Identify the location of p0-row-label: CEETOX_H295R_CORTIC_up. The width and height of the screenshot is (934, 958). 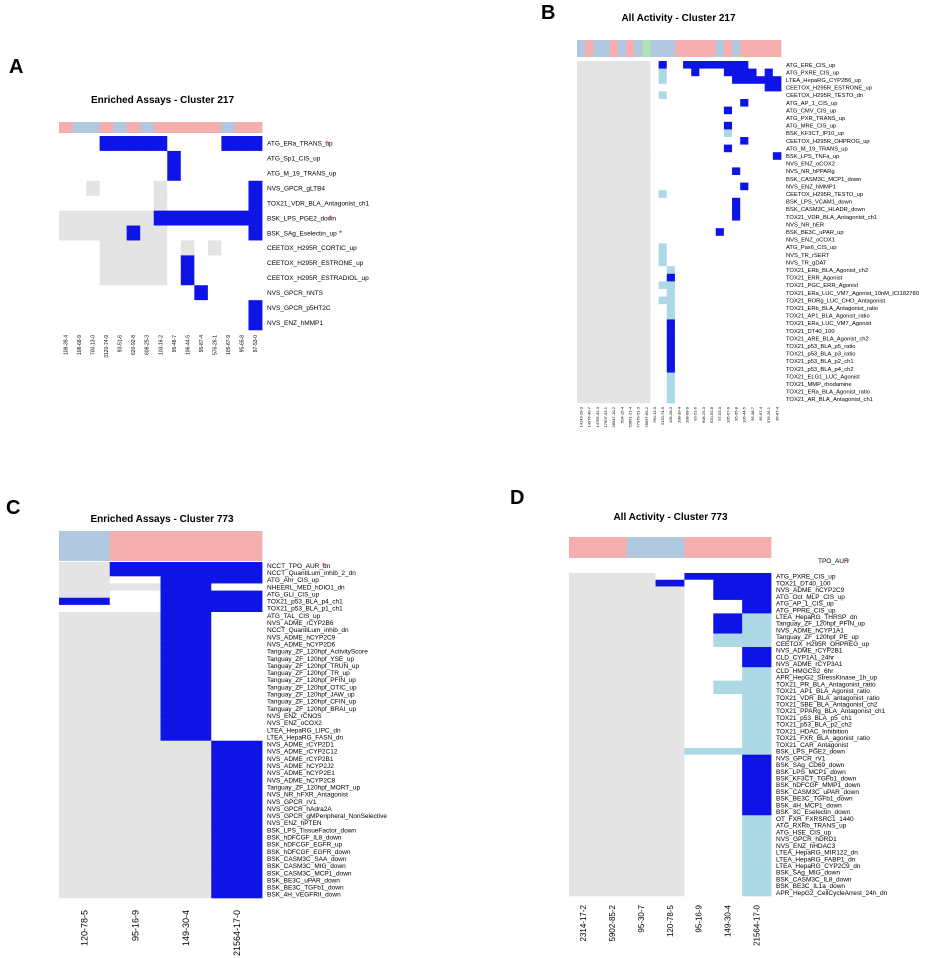
(312, 248).